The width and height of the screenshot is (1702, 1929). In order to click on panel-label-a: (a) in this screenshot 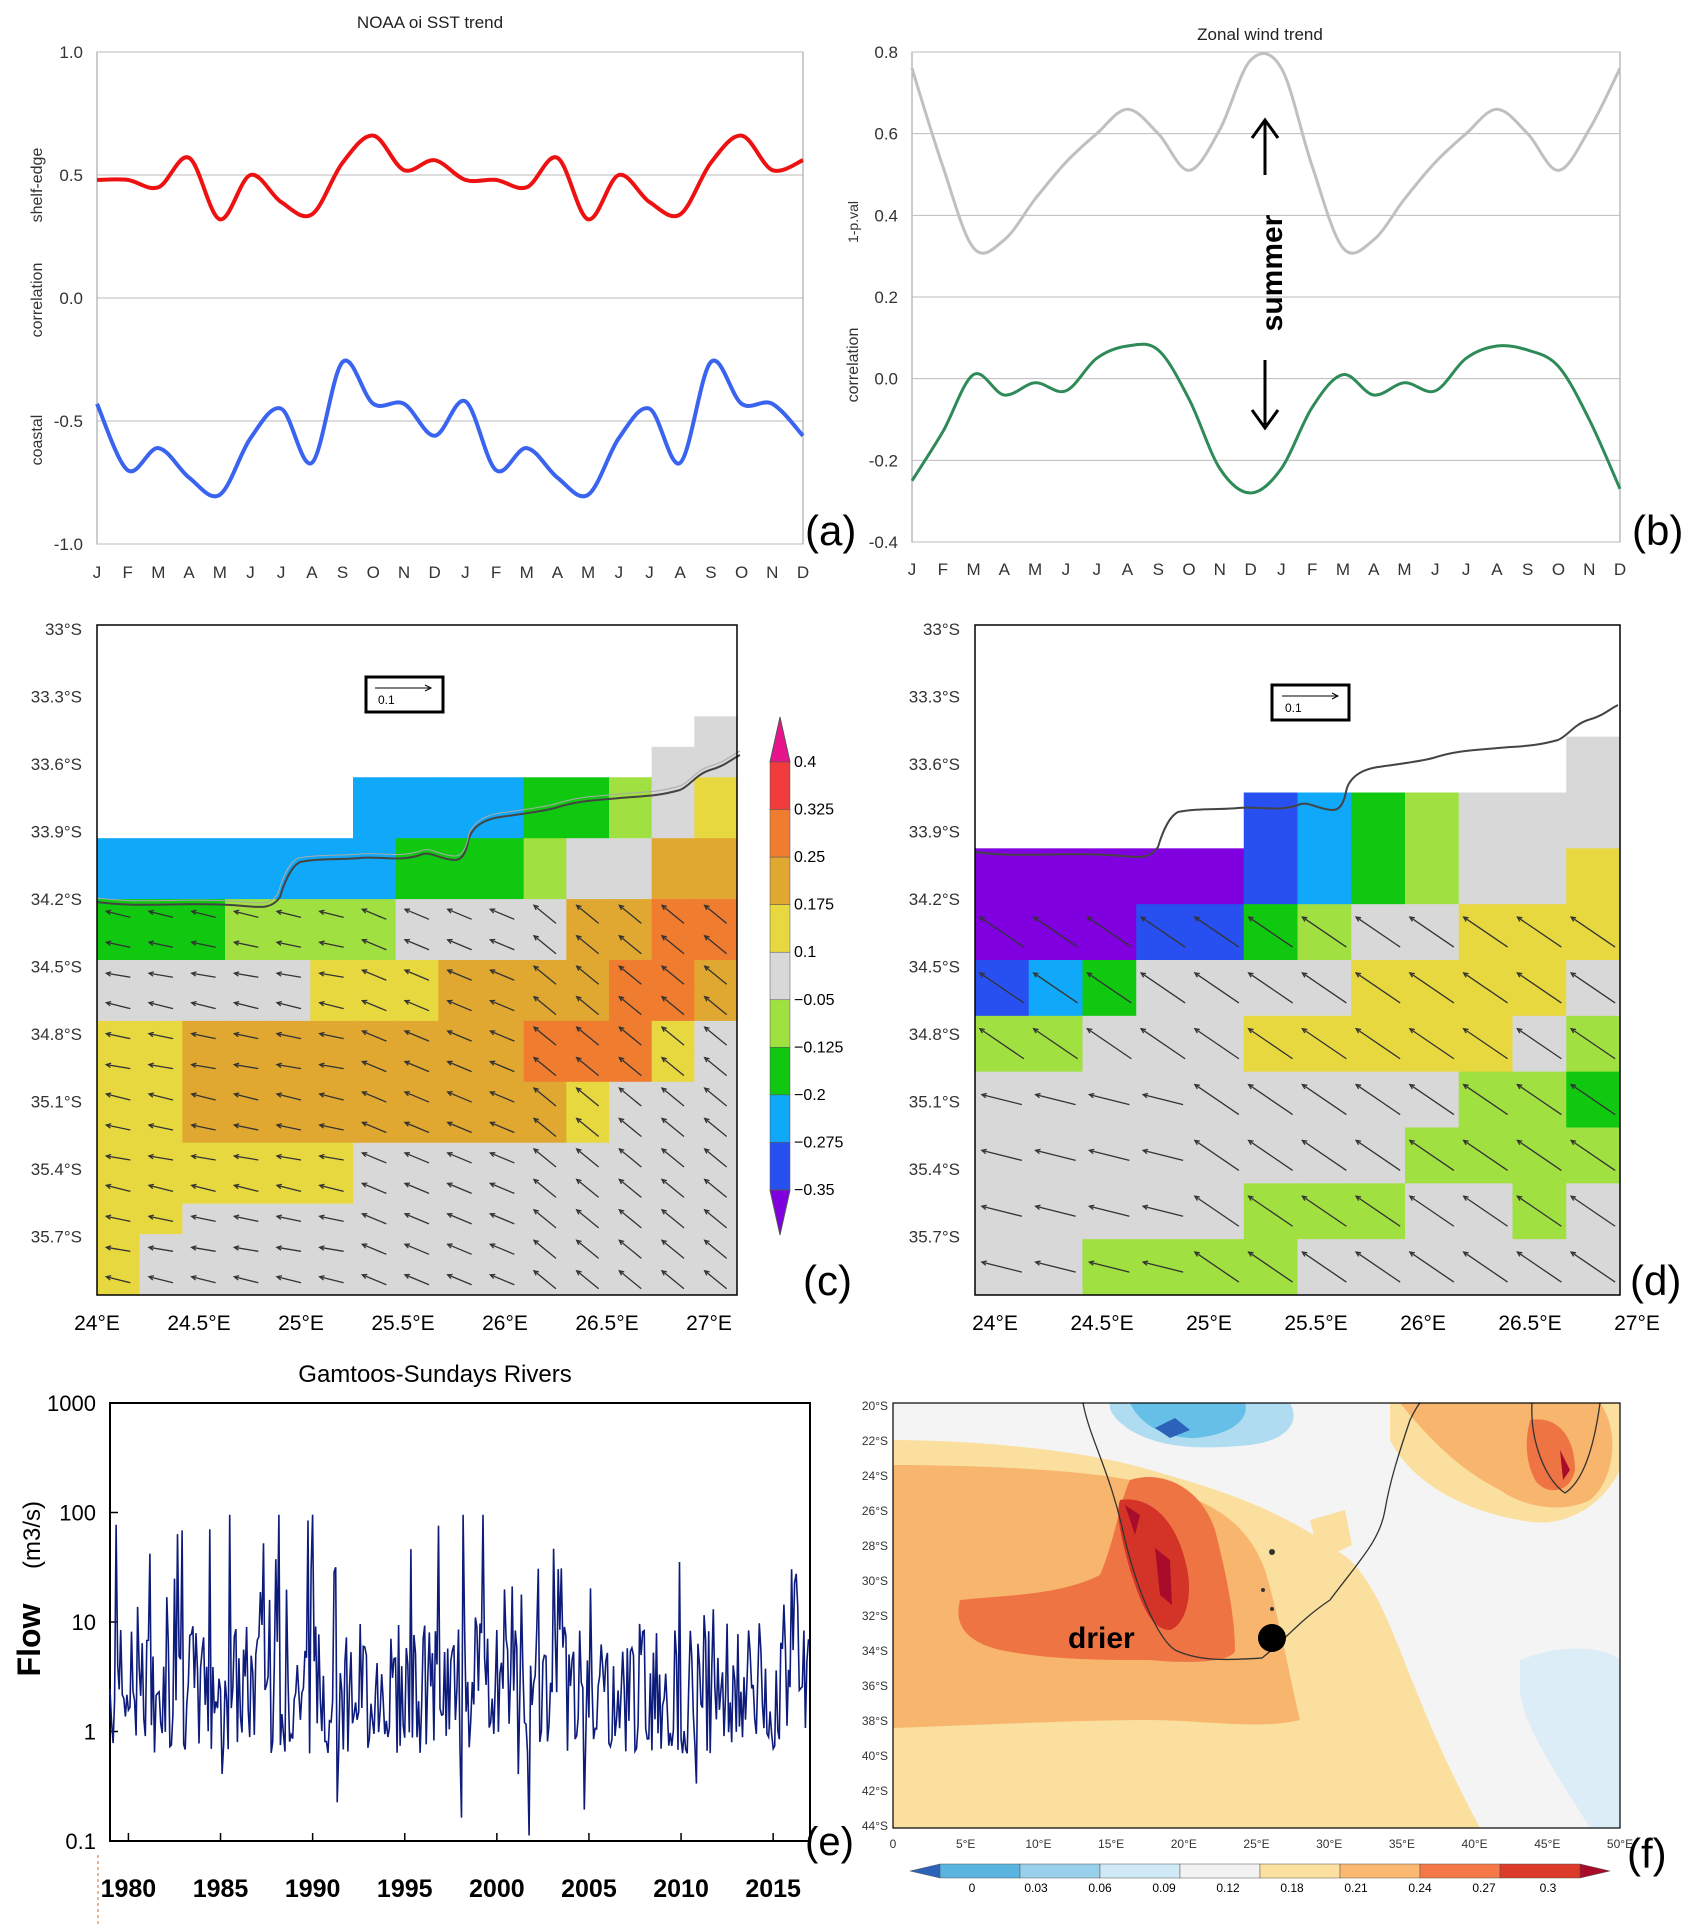, I will do `click(830, 530)`.